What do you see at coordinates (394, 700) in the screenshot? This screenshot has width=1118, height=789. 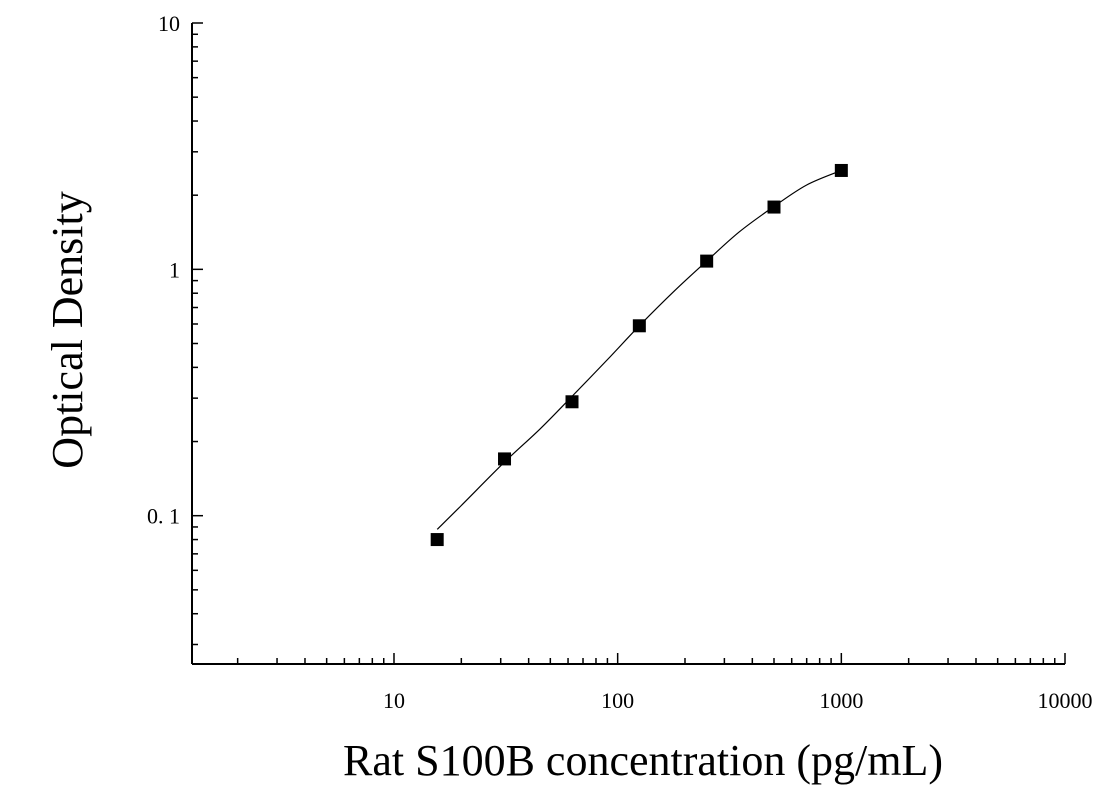 I see `x-tick-label: 10` at bounding box center [394, 700].